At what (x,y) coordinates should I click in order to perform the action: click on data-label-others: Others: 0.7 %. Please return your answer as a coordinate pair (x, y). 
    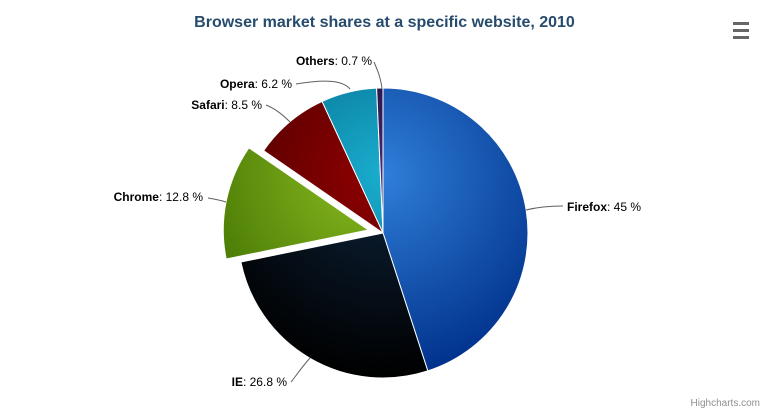
    Looking at the image, I should click on (334, 61).